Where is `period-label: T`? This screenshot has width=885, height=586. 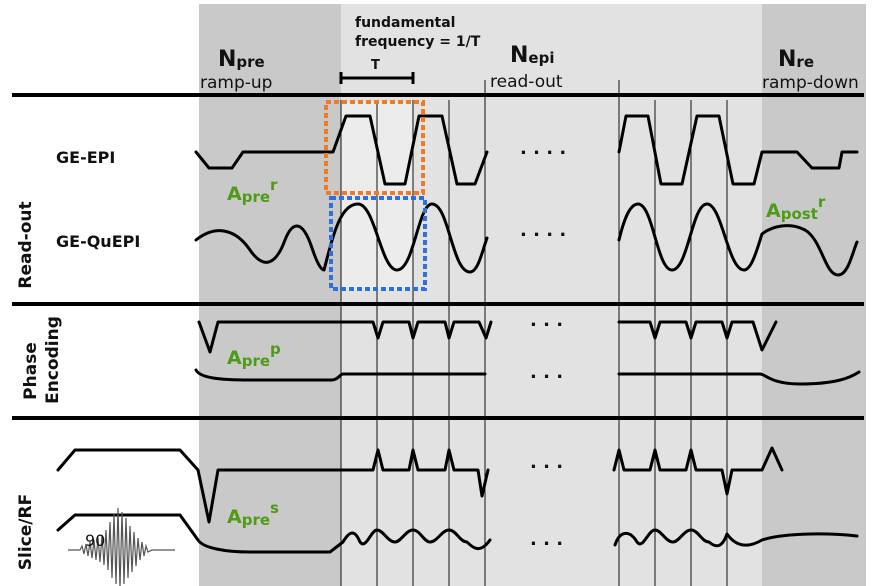 period-label: T is located at coordinates (375, 65).